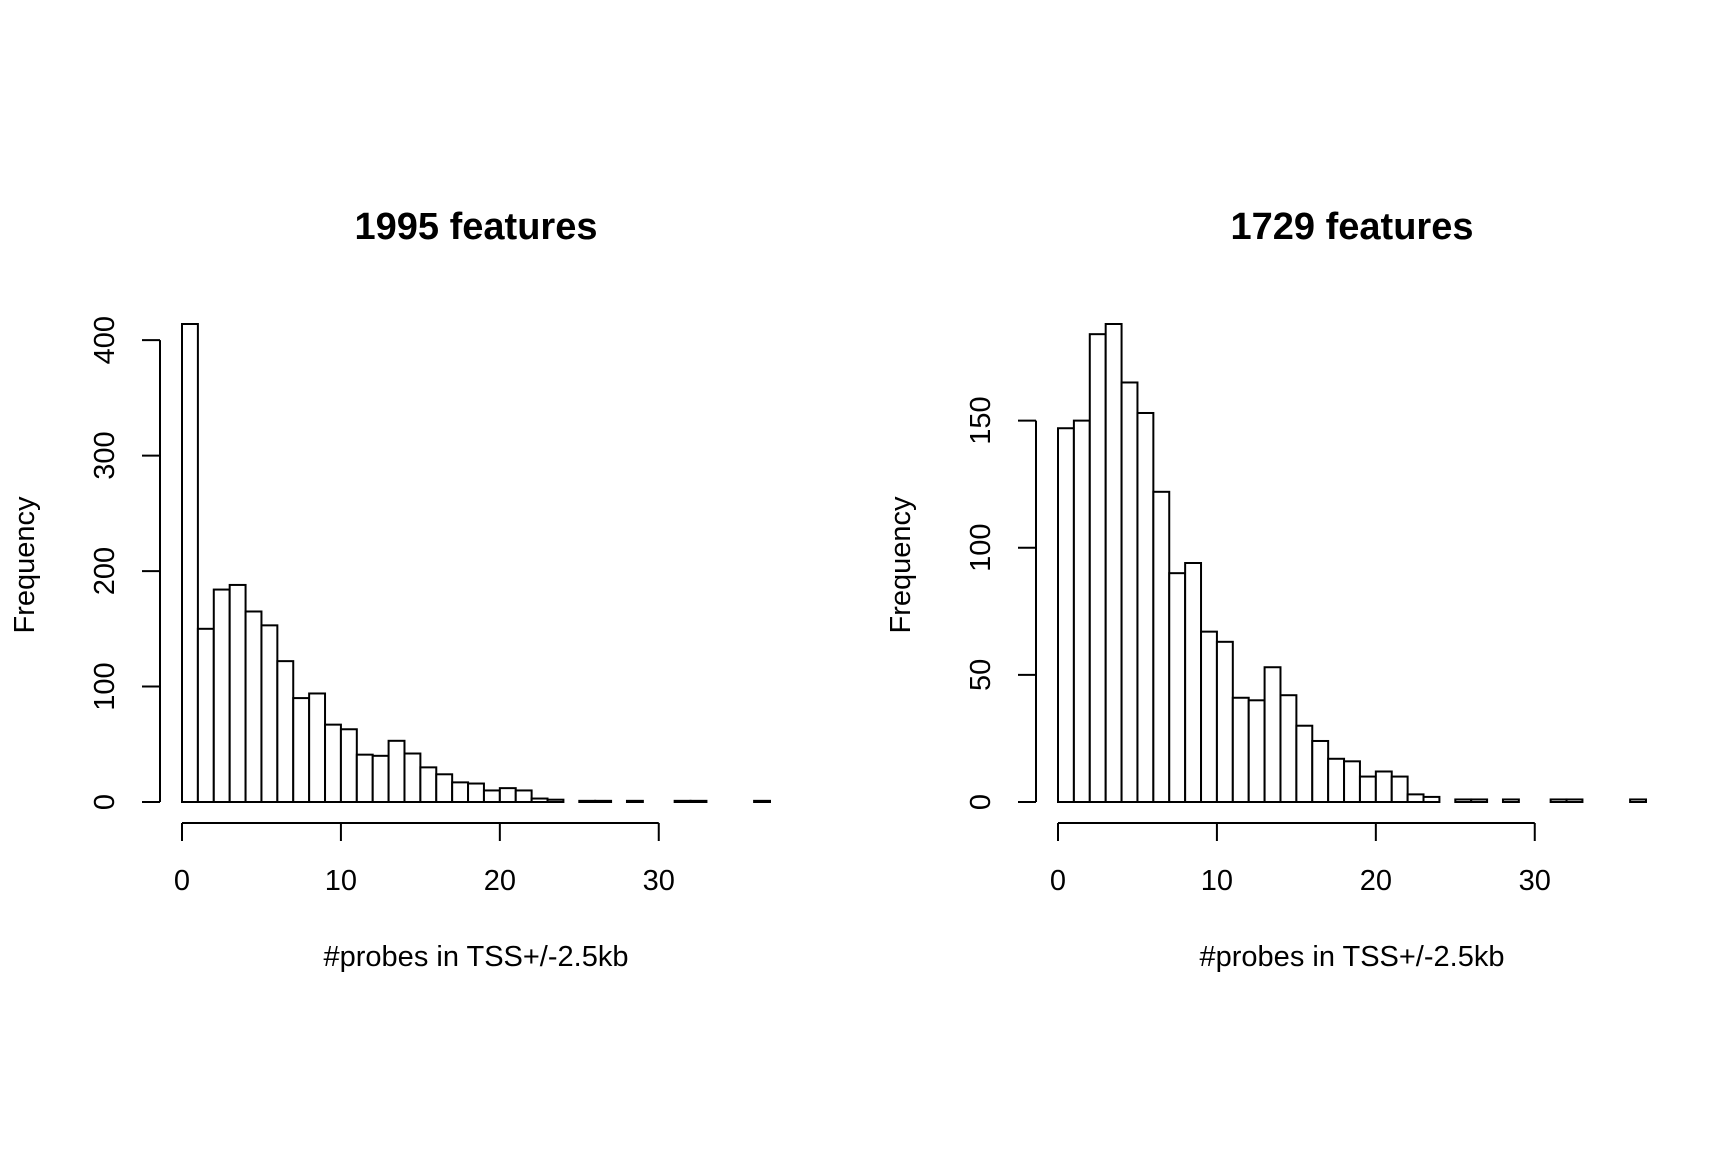 This screenshot has width=1728, height=1152. Describe the element at coordinates (981, 675) in the screenshot. I see `y-tick-label: 50` at that location.